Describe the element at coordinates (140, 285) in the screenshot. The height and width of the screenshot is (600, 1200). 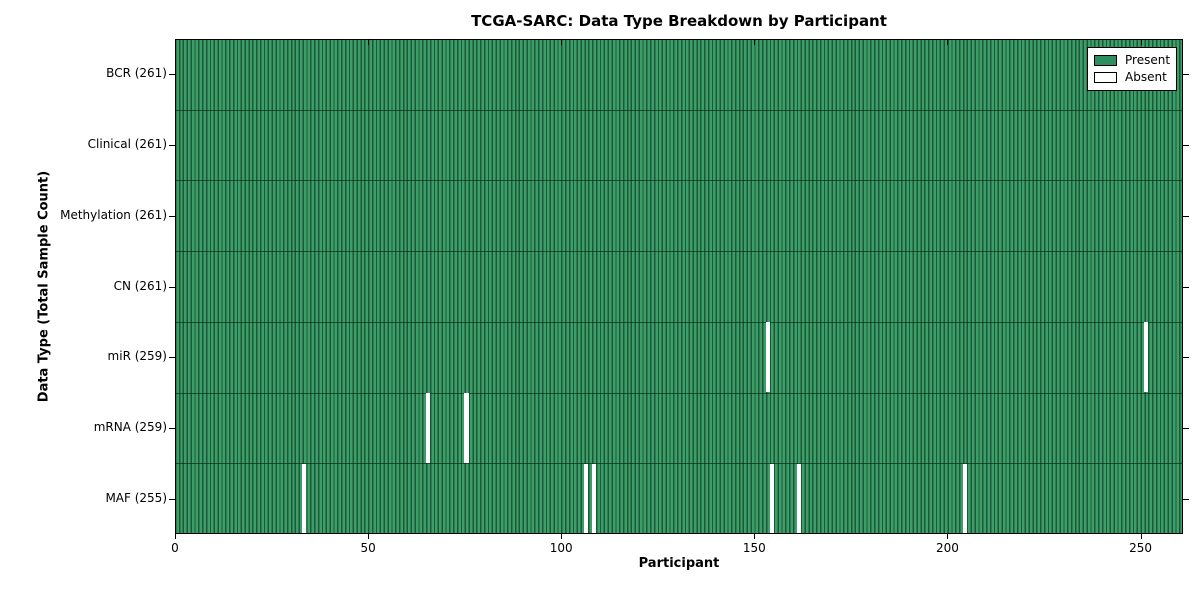
I see `y-tick-label: CN (261)` at that location.